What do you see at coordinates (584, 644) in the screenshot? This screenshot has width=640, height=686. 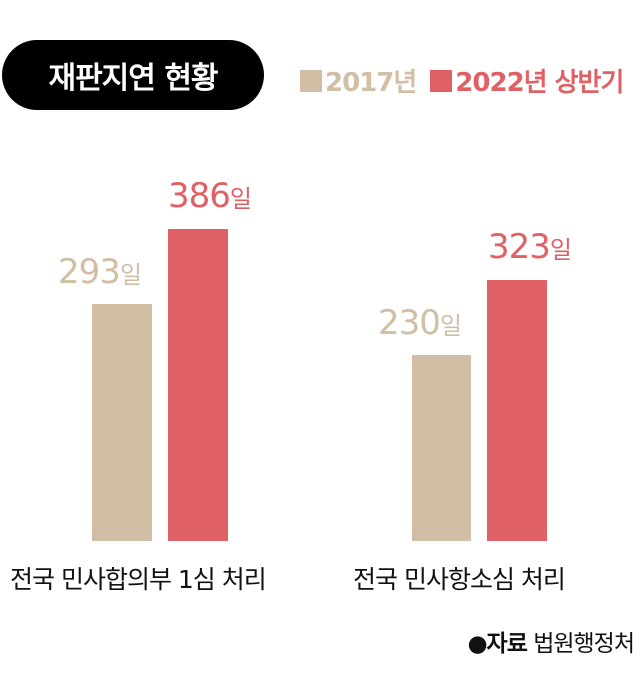 I see `source-text: 법원행정처` at bounding box center [584, 644].